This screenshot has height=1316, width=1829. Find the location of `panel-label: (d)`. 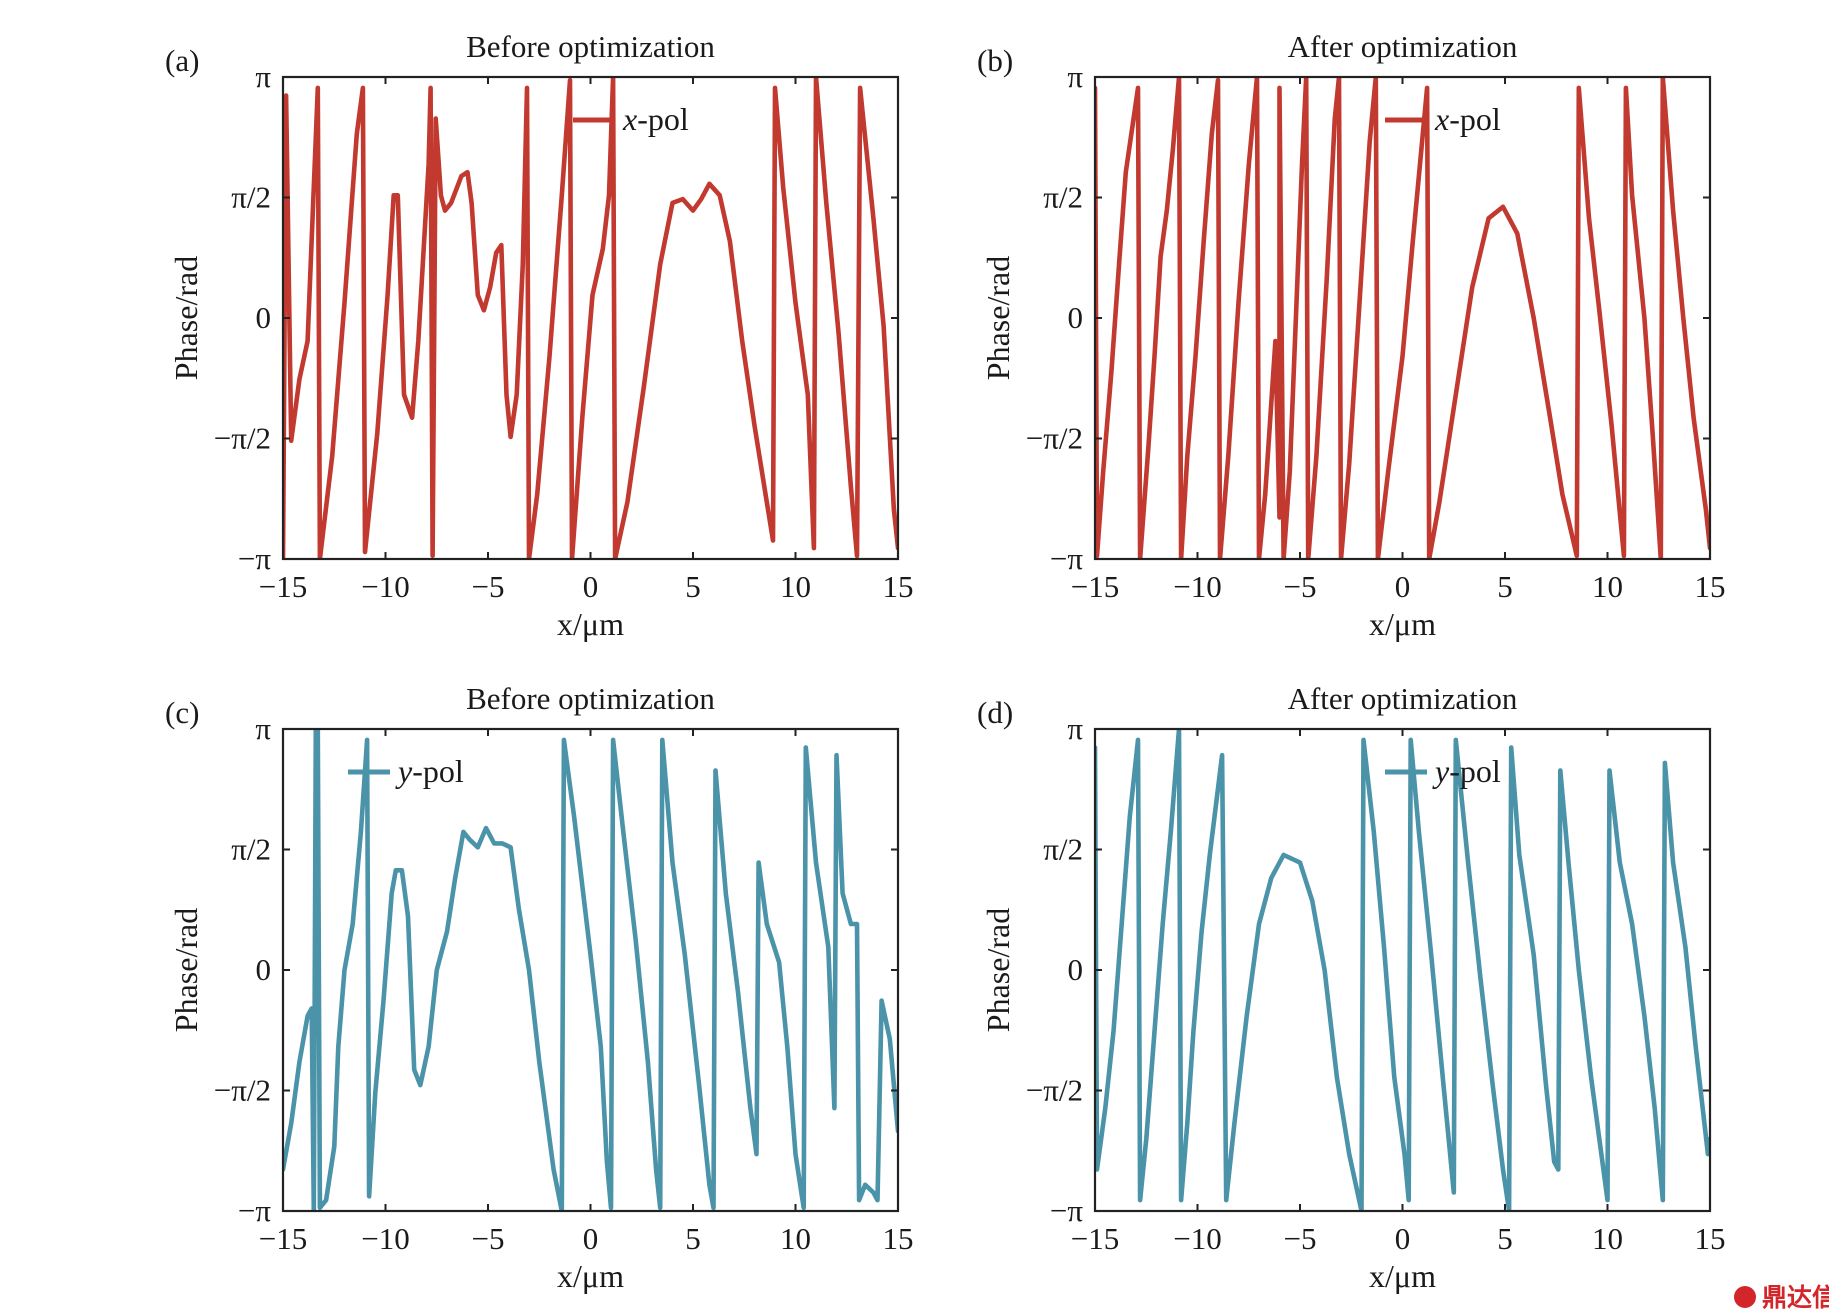

panel-label: (d) is located at coordinates (995, 712).